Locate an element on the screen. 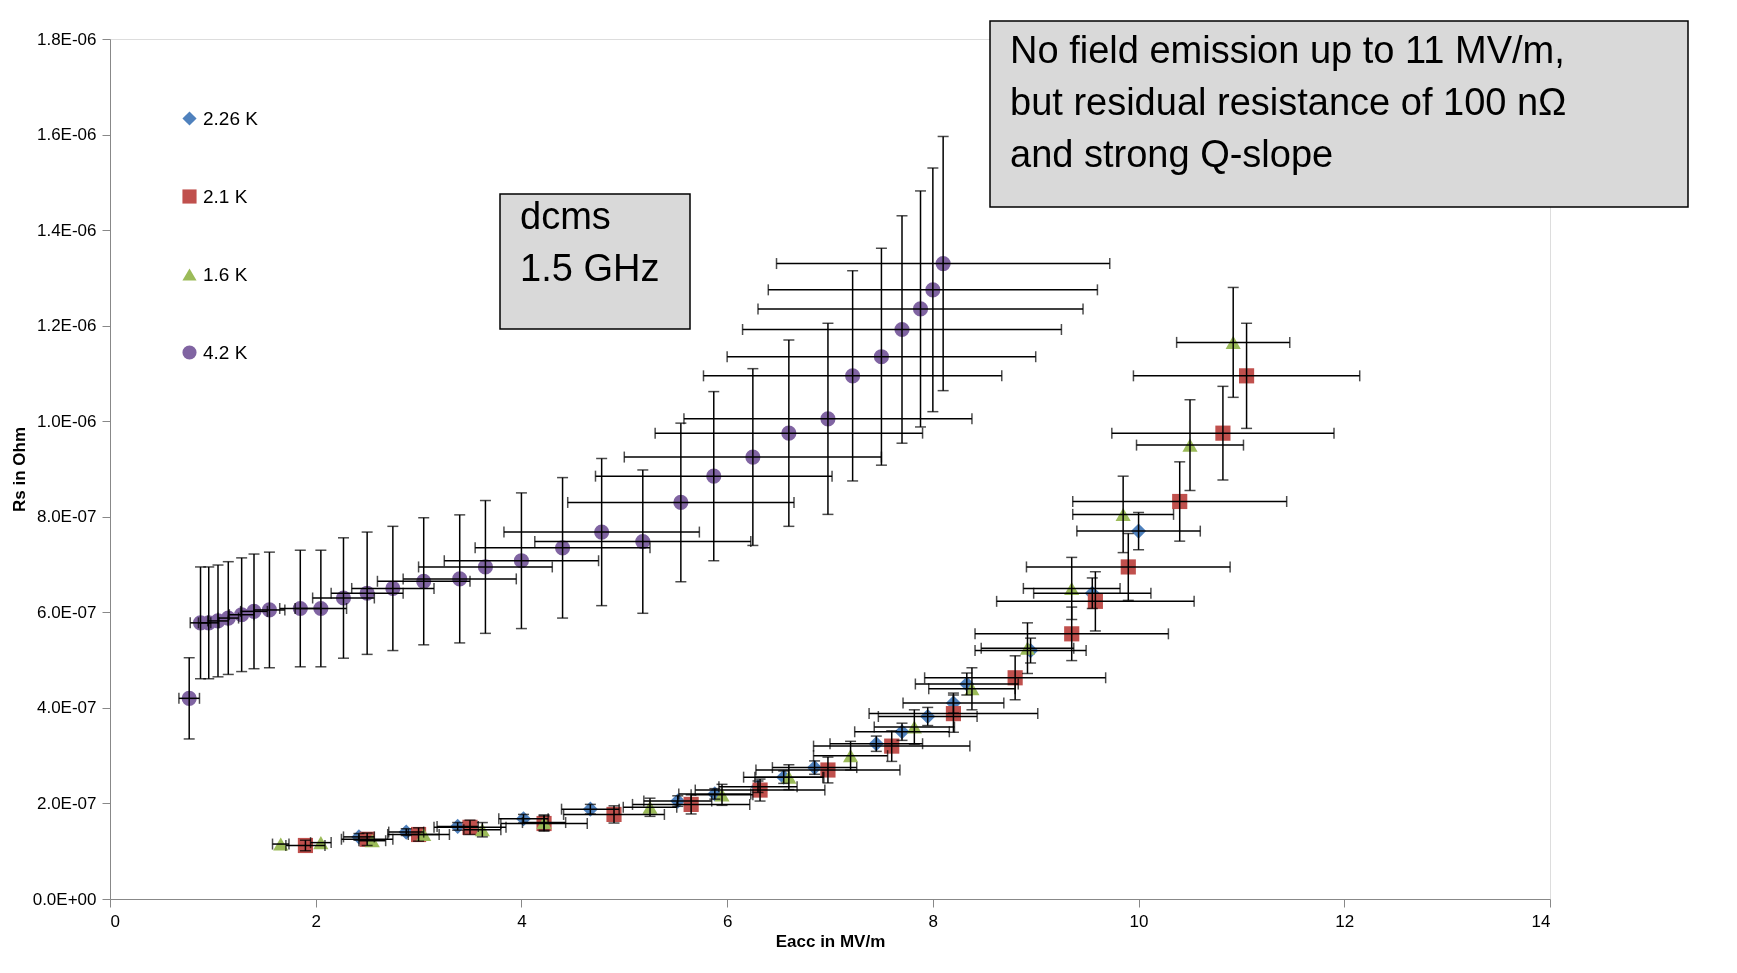  y-axis-title: Rs in Ohm is located at coordinates (19, 469).